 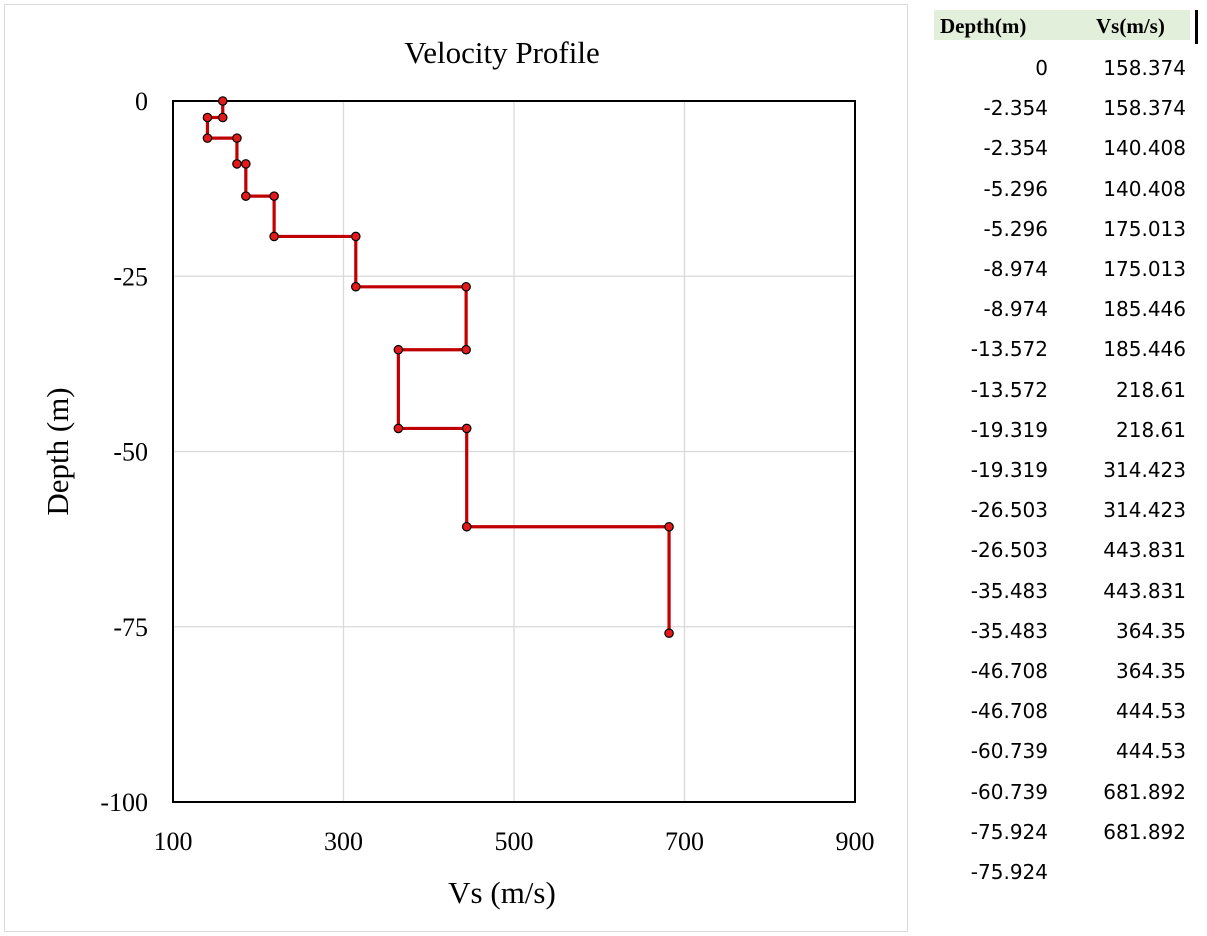 I want to click on y-tick-label: -100, so click(x=124, y=802).